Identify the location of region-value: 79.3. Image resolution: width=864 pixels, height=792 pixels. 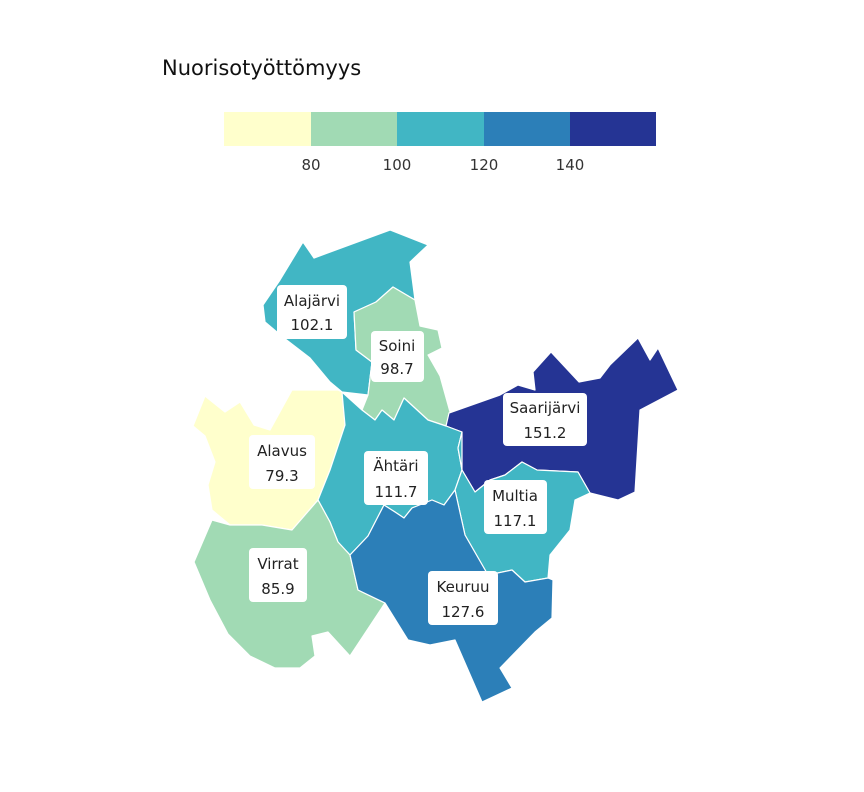
(281, 476).